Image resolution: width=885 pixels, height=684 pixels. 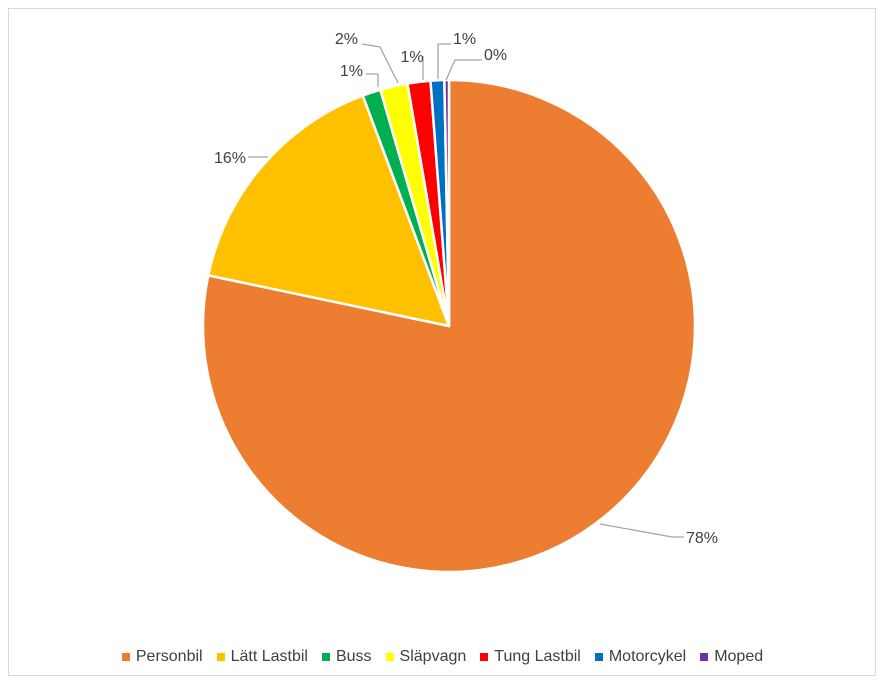 I want to click on data-label: 2%, so click(x=346, y=39).